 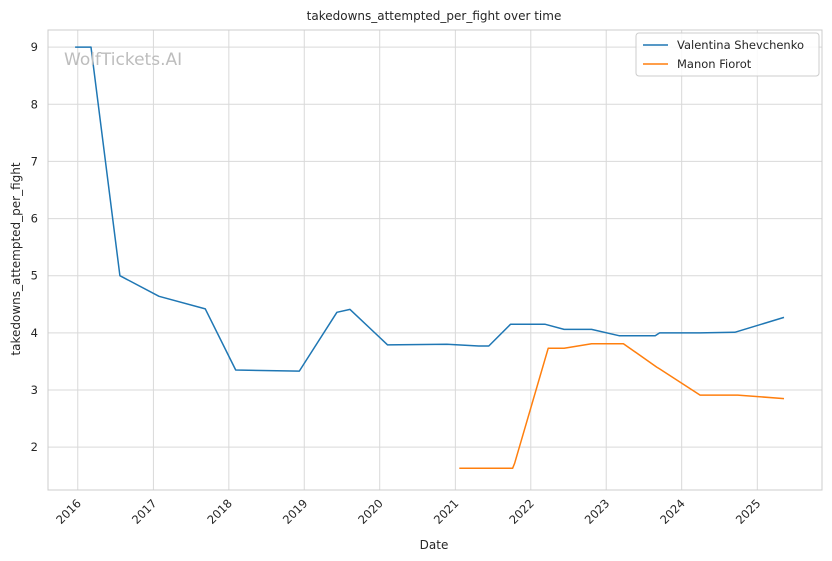 What do you see at coordinates (295, 511) in the screenshot?
I see `x-tick-label: 2019` at bounding box center [295, 511].